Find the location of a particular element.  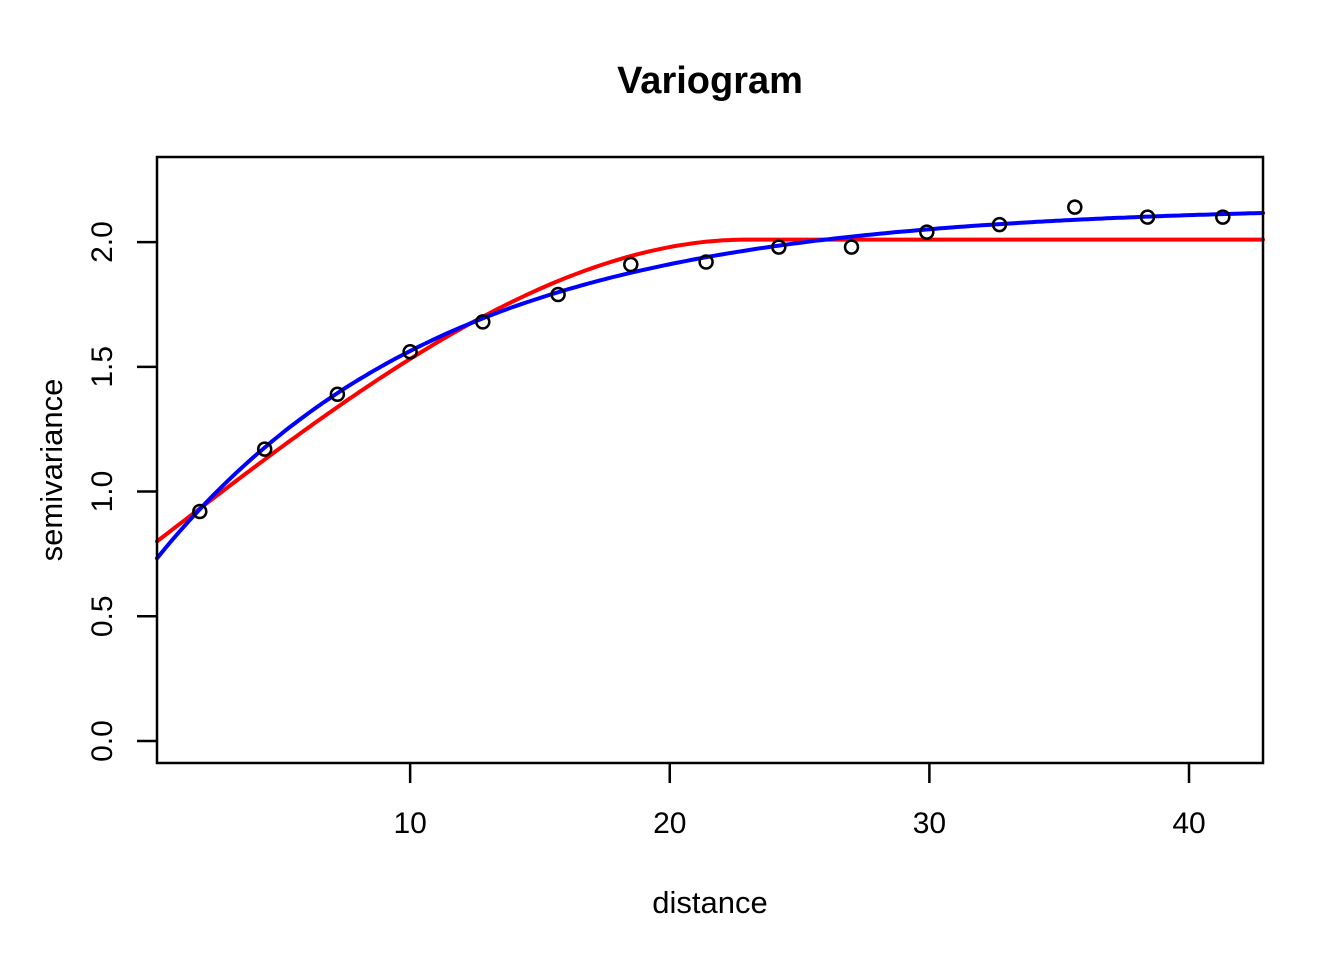

y-tick-label: 2.0 is located at coordinates (102, 242).